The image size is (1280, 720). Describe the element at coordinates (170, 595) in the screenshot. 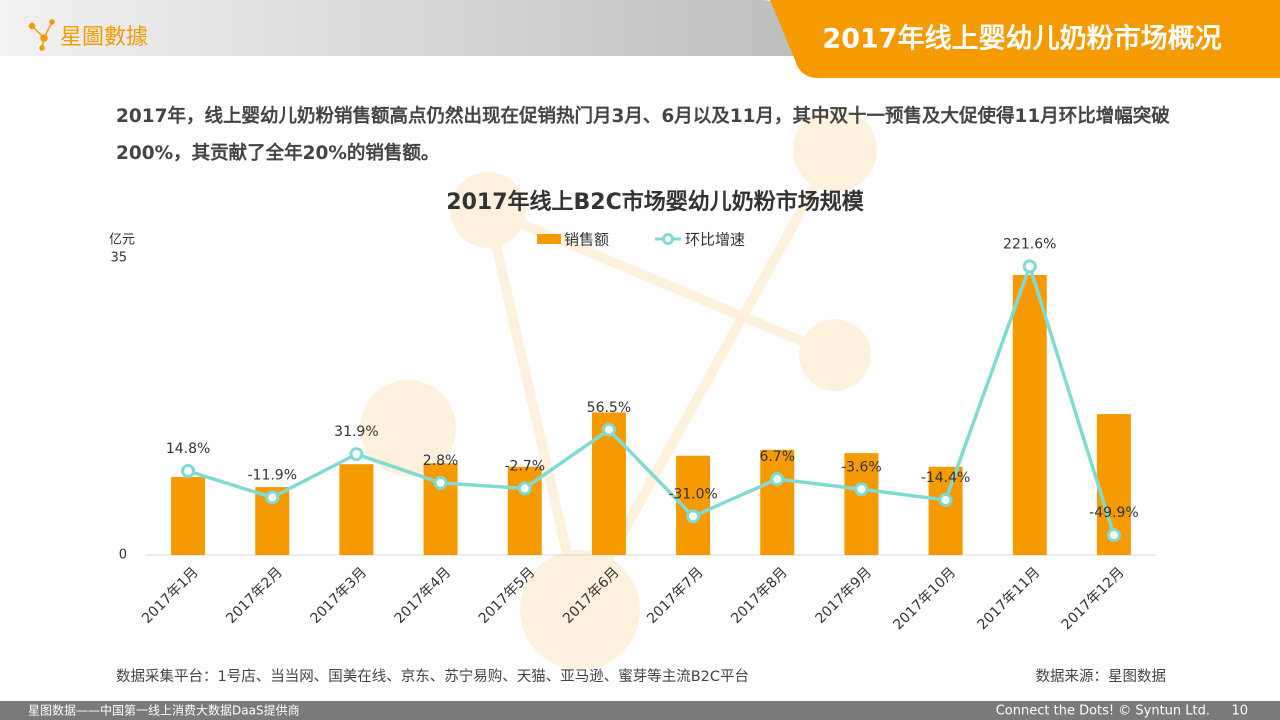

I see `x-tick-label: 2017年1月` at that location.